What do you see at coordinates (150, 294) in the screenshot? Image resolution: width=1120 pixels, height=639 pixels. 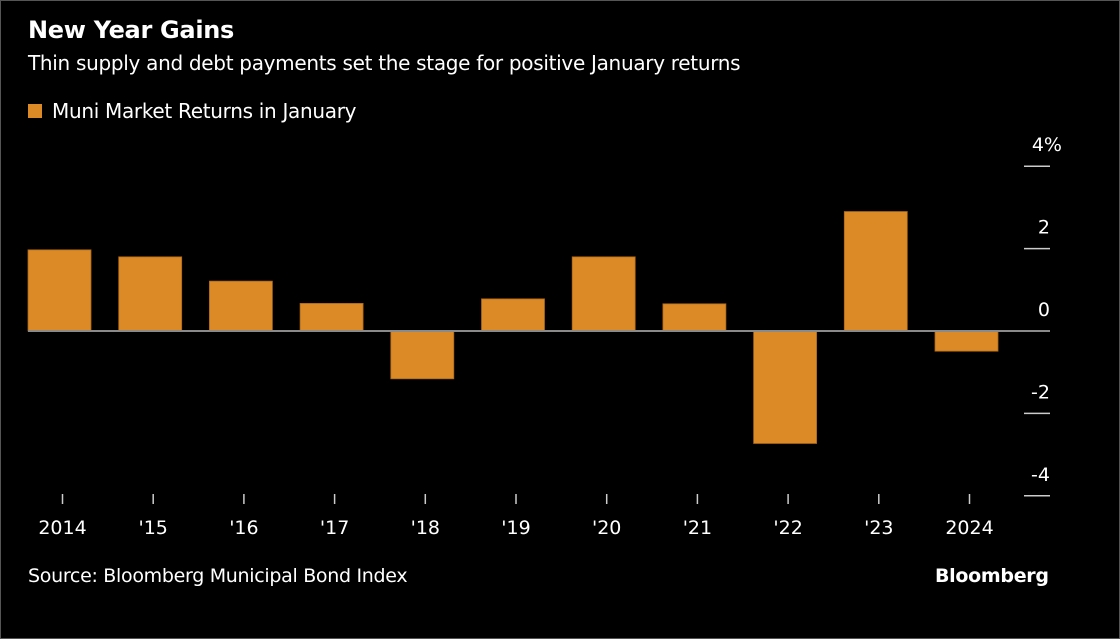 I see `bar-'15` at bounding box center [150, 294].